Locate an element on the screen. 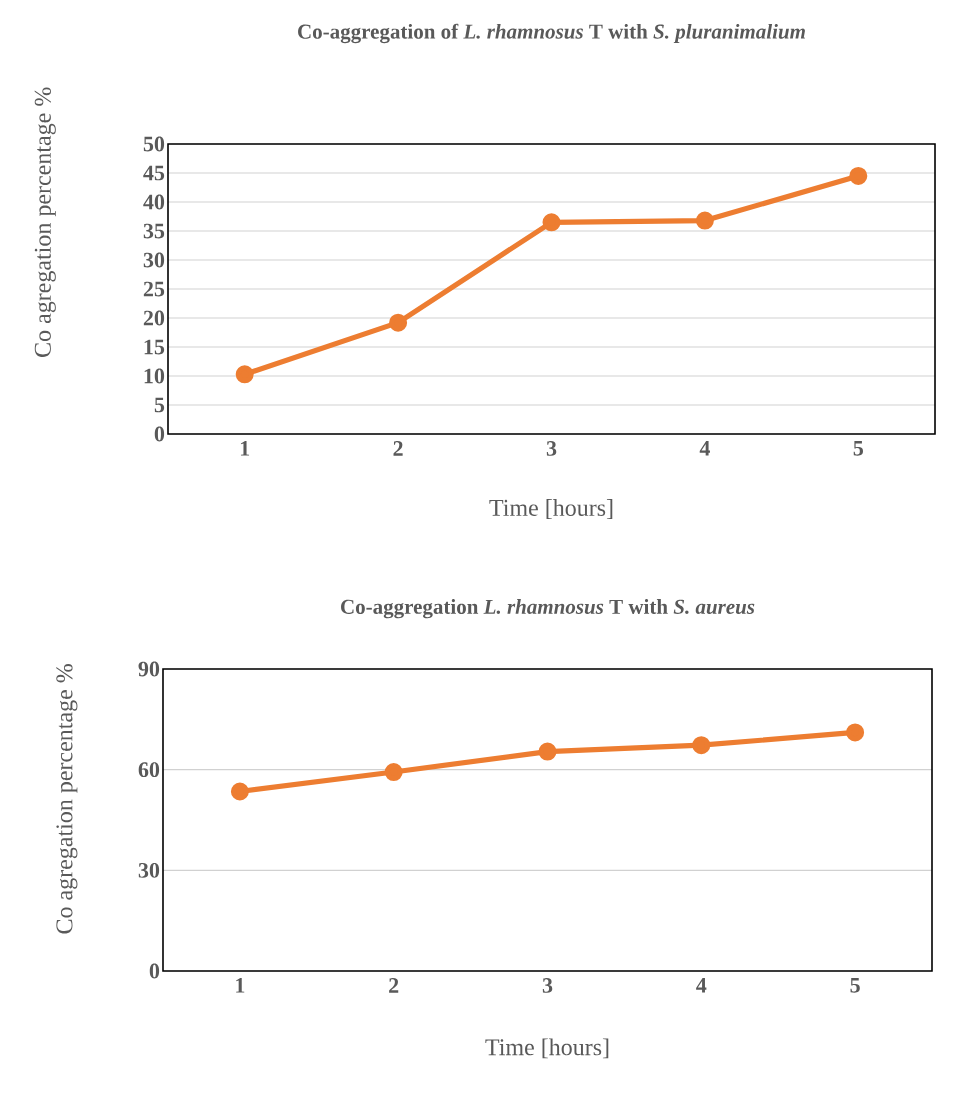  y-tick-label: 60 is located at coordinates (149, 770).